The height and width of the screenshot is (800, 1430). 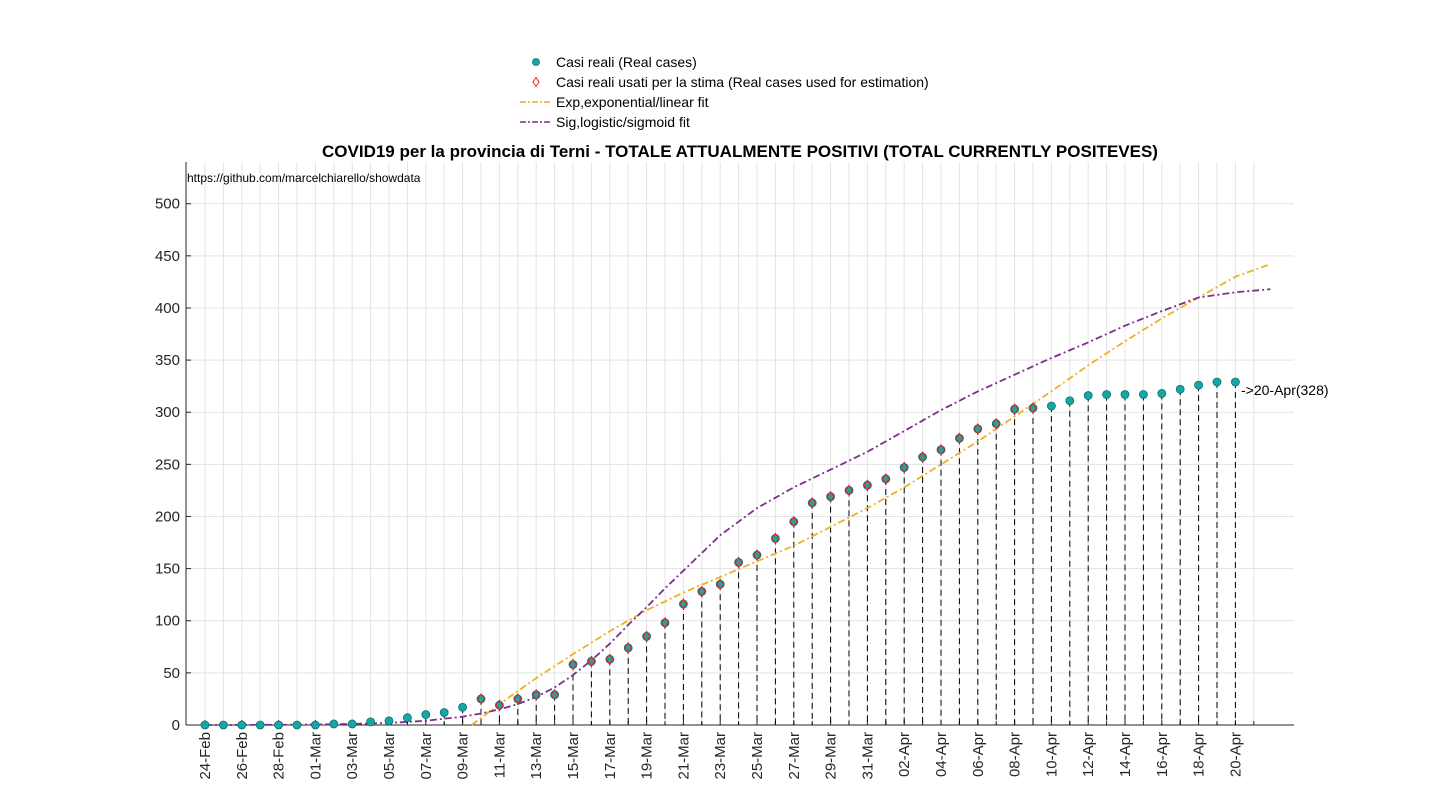 I want to click on x-tick-label: 27-Mar, so click(x=794, y=756).